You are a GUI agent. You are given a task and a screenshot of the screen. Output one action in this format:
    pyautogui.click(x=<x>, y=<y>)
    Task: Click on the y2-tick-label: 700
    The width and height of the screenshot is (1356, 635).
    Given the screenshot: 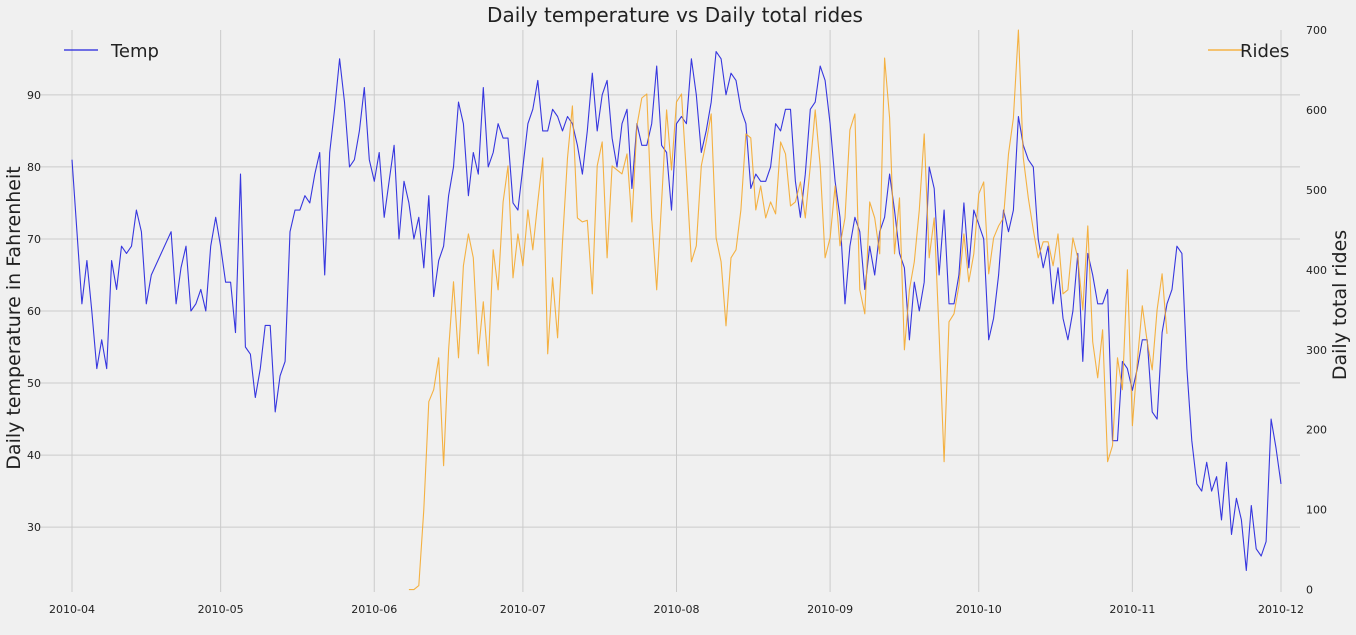 What is the action you would take?
    pyautogui.click(x=1316, y=30)
    